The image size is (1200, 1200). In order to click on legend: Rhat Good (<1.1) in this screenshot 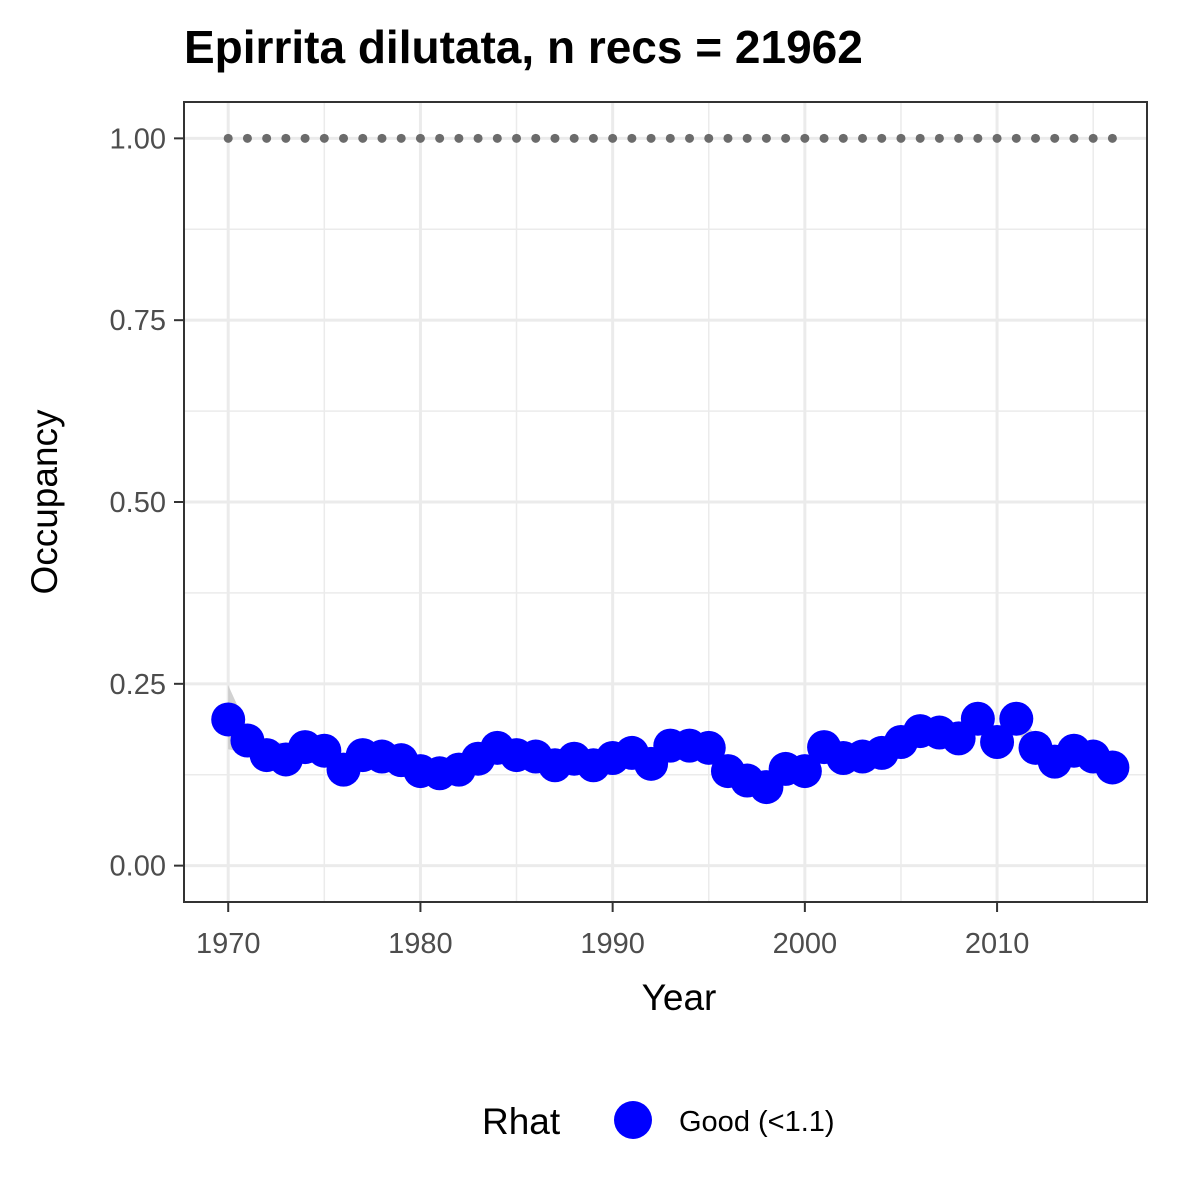, I will do `click(658, 1121)`.